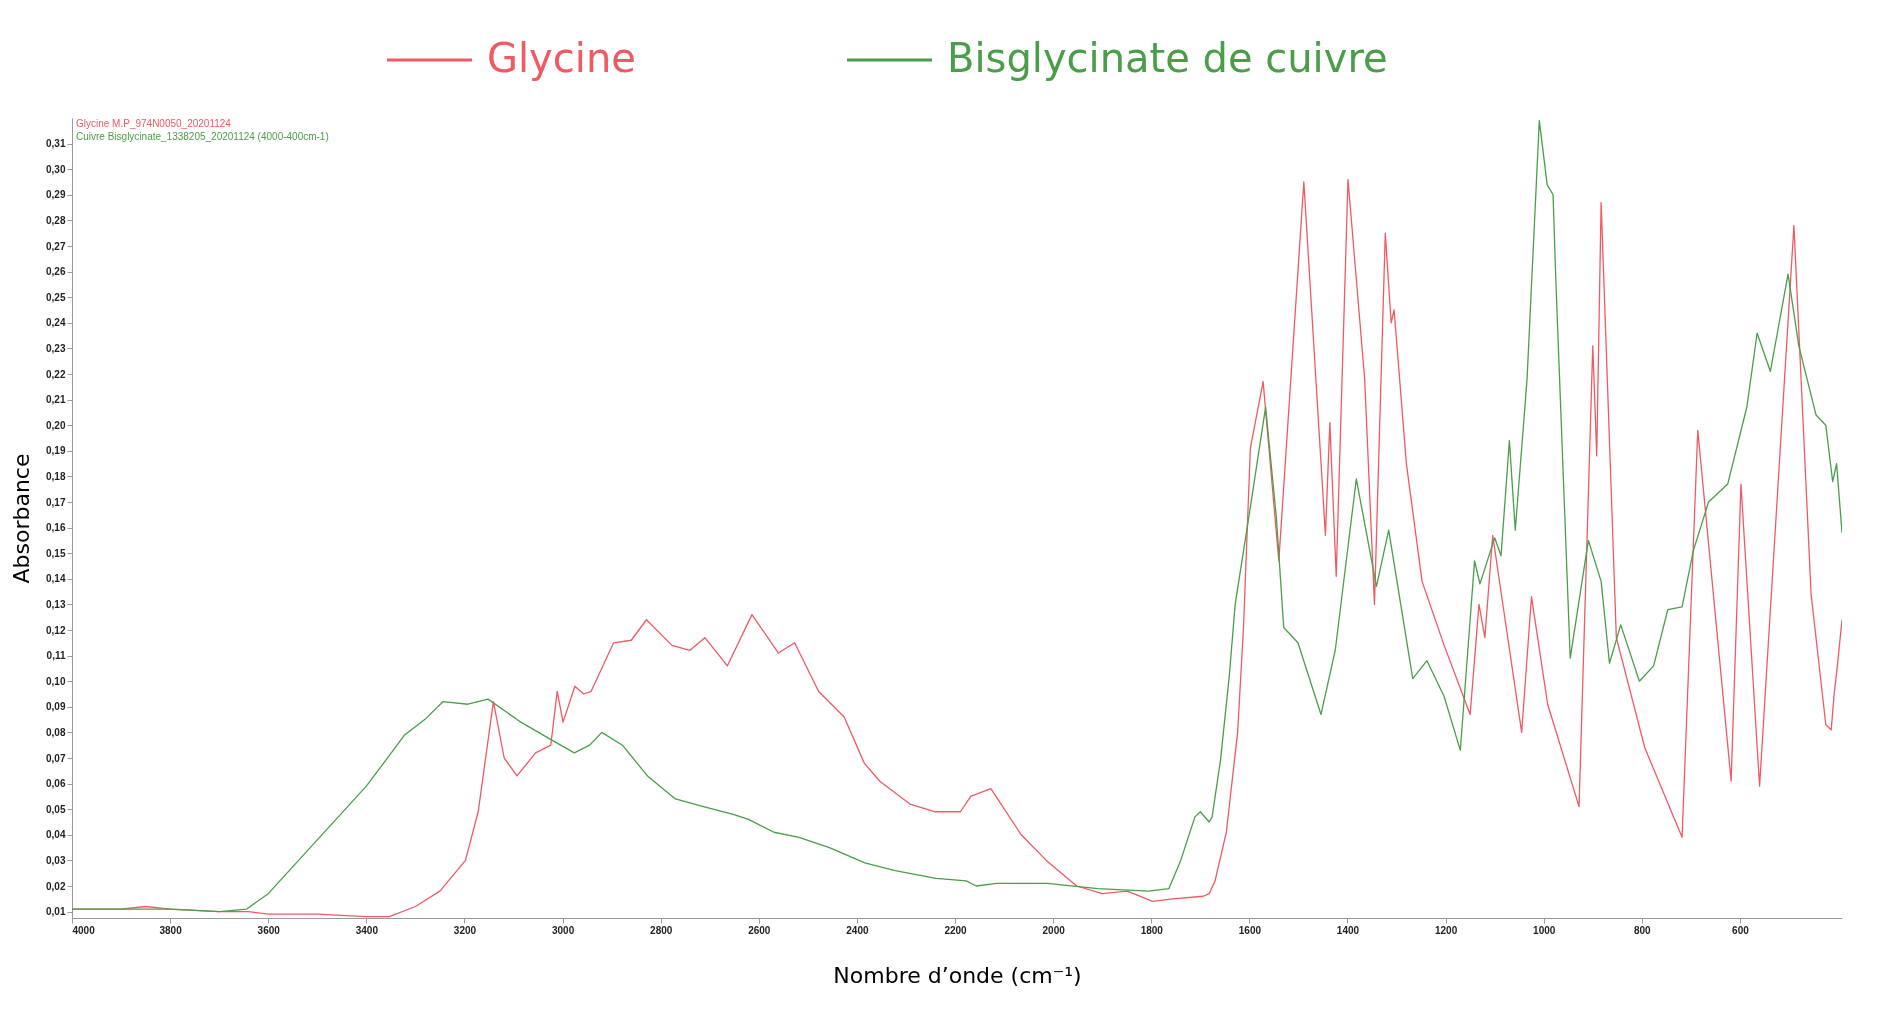  I want to click on x-tick-label: 3400, so click(367, 930).